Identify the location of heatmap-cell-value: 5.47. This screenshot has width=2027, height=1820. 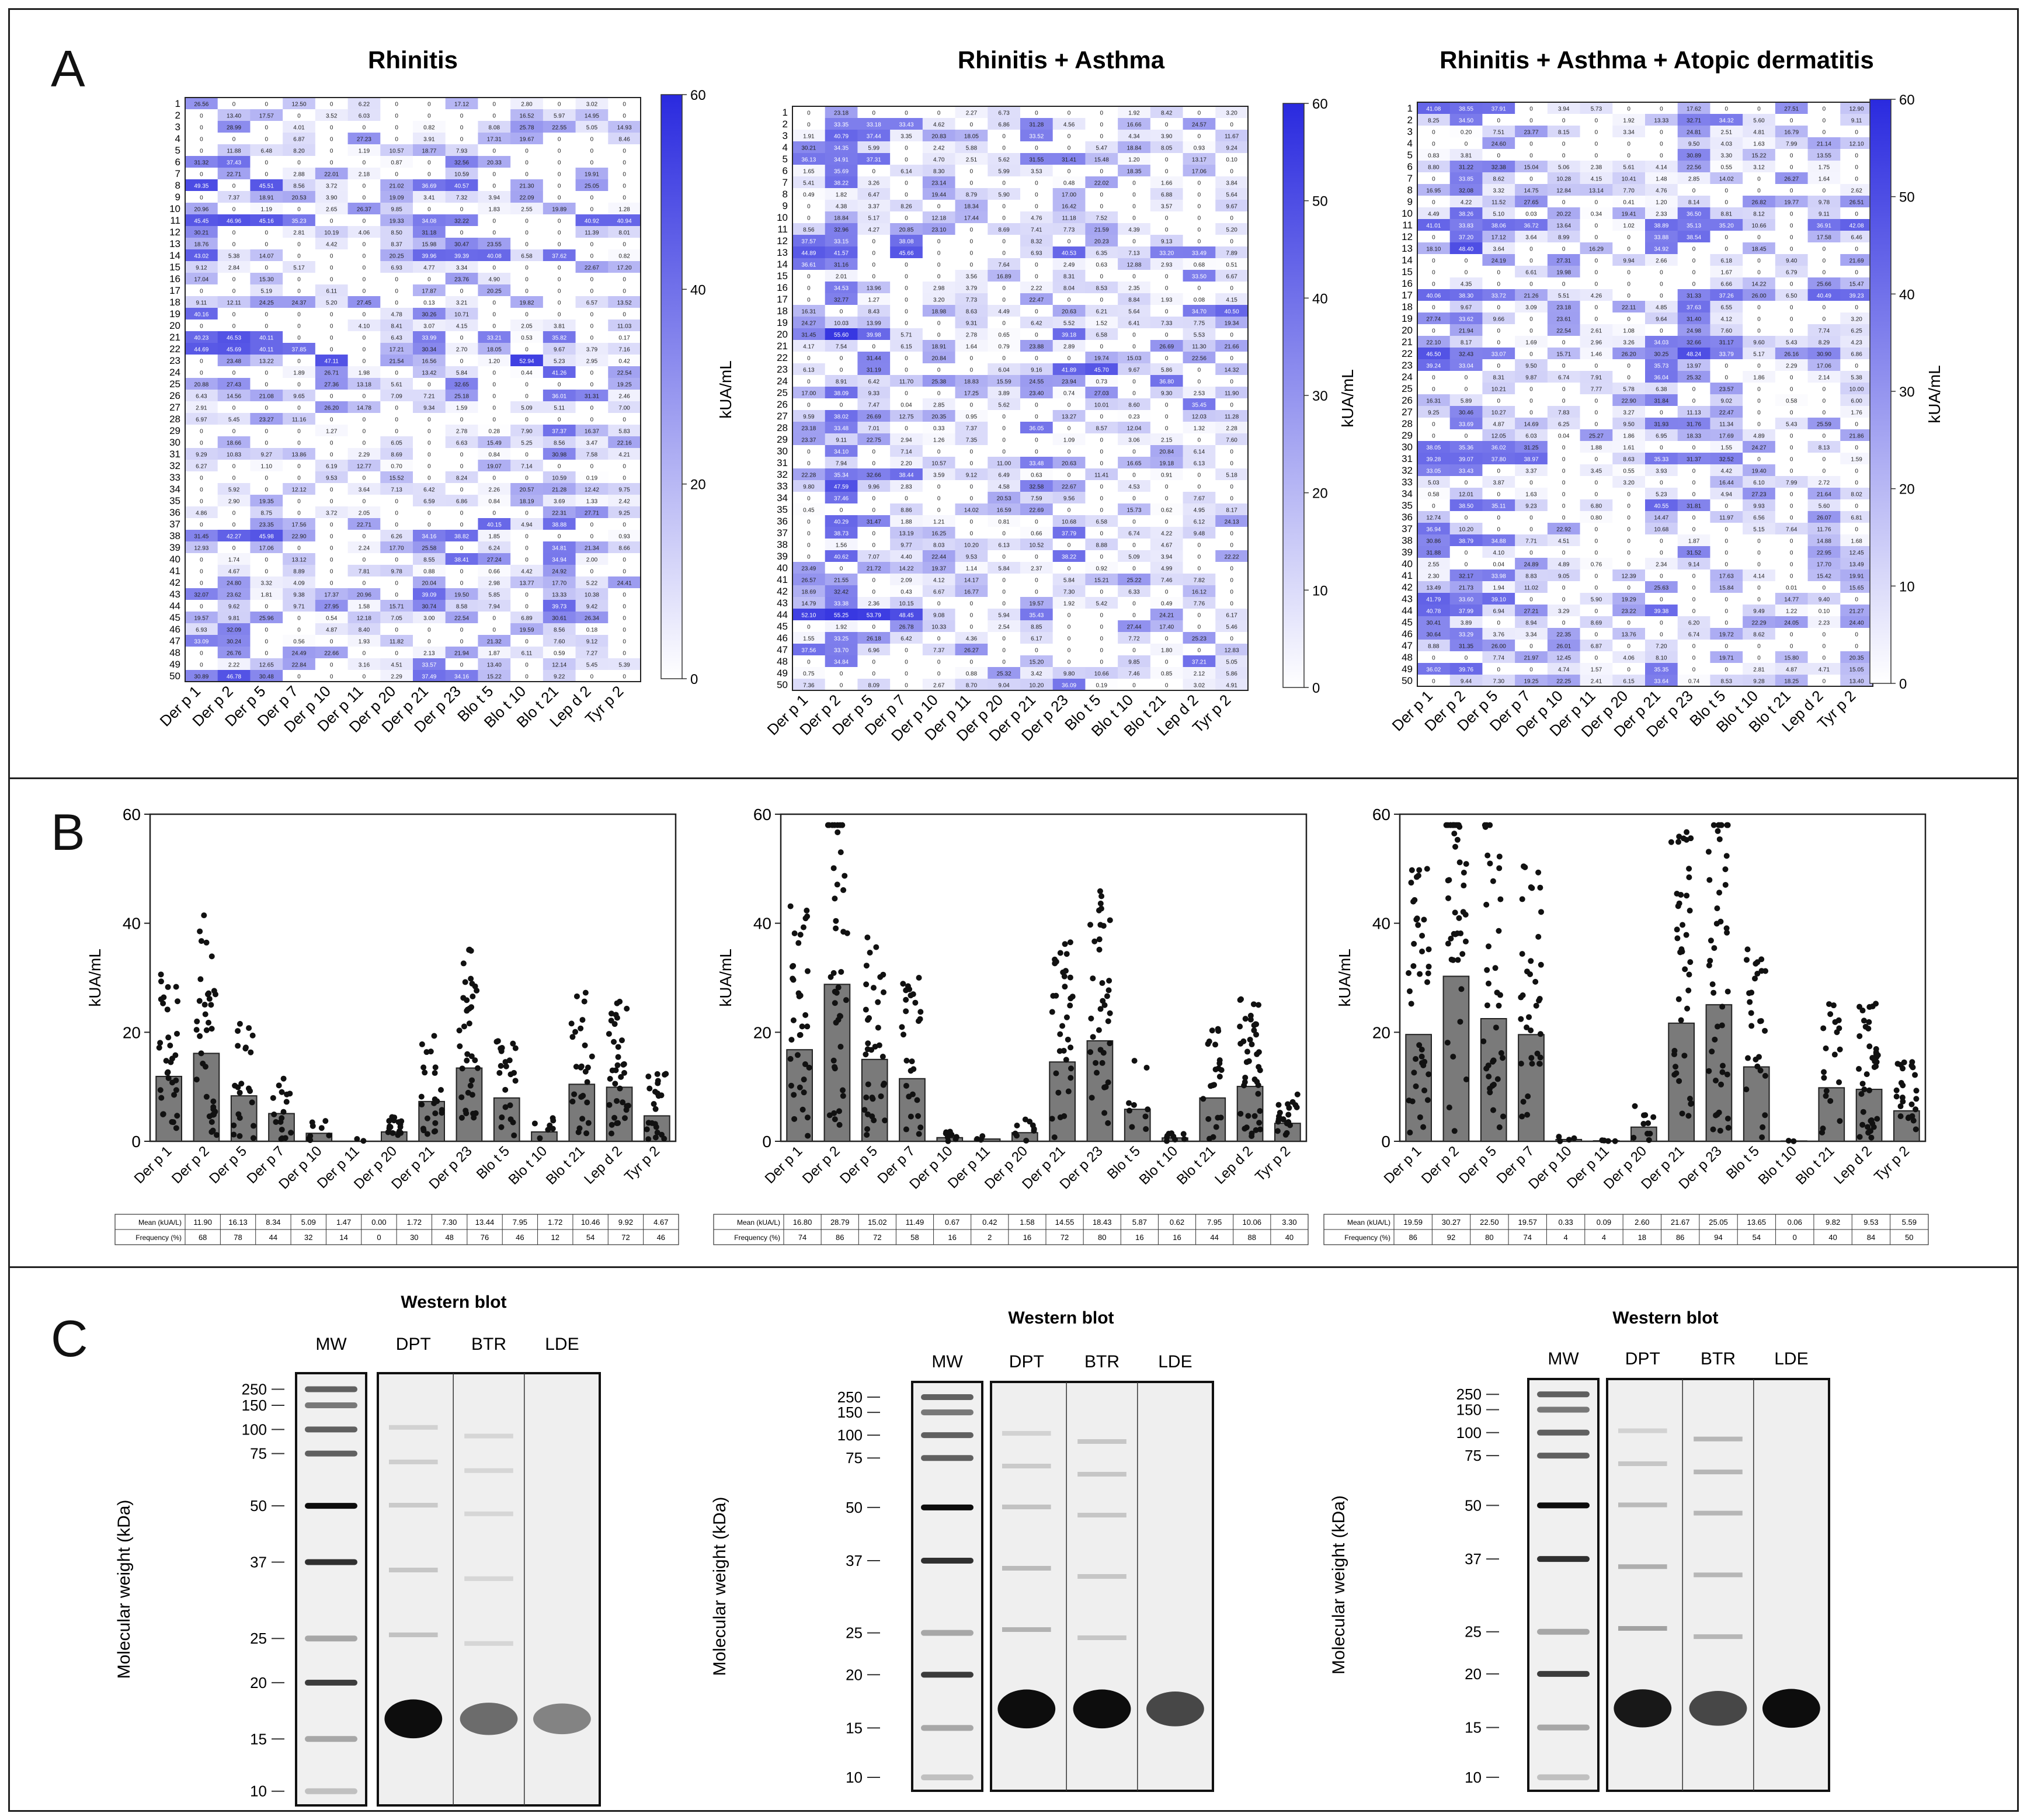
(1102, 148).